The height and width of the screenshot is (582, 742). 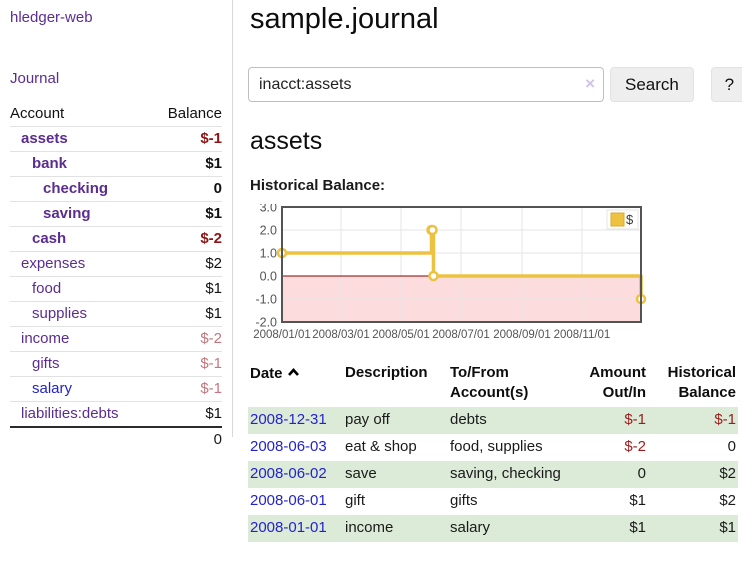 I want to click on transaction-row: 2008-12-31 pay off debts $-1 $-1, so click(x=493, y=420).